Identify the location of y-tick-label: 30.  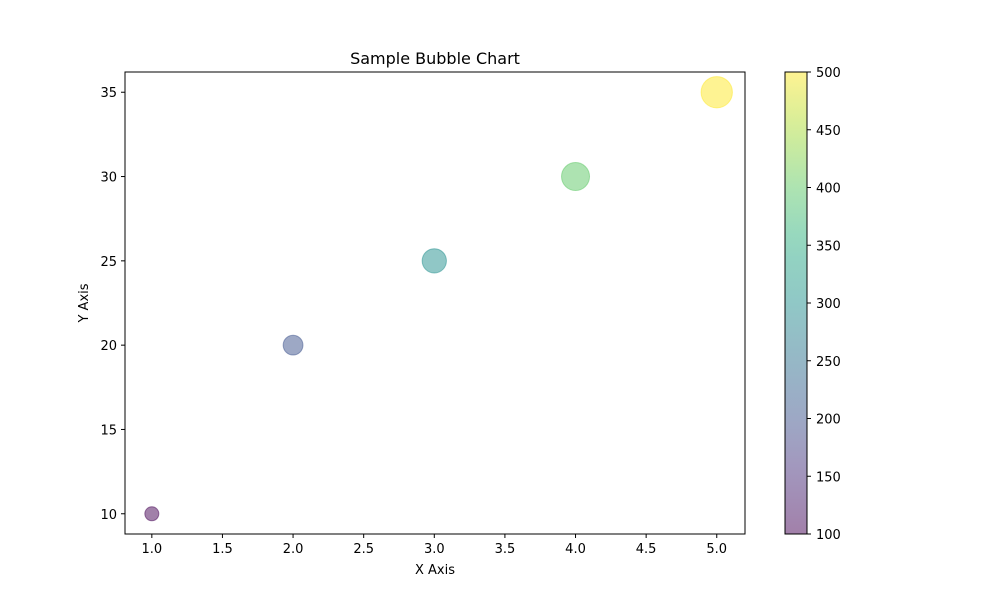
(108, 178).